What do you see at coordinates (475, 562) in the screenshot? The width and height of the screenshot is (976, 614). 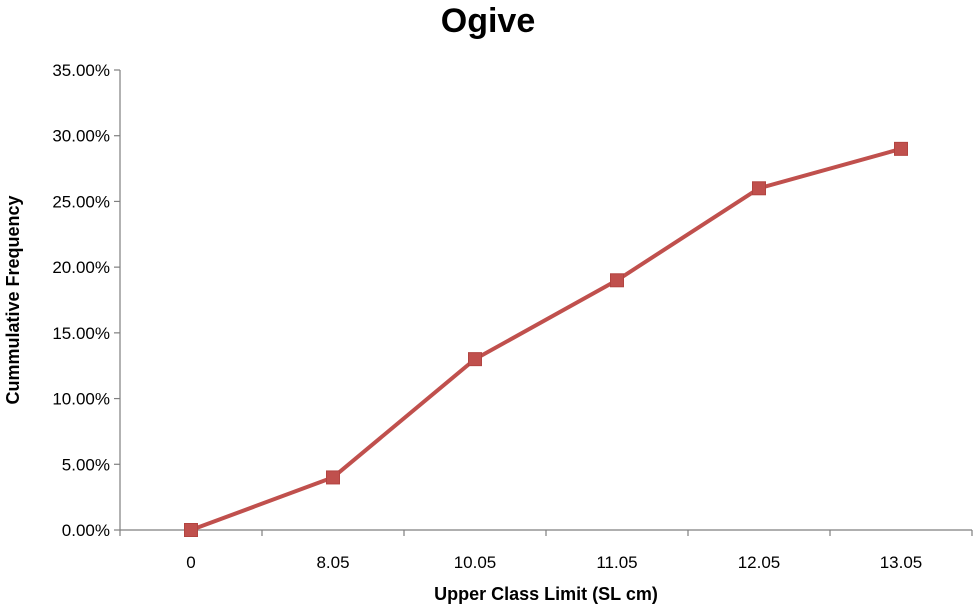 I see `x-tick-label: 10.05` at bounding box center [475, 562].